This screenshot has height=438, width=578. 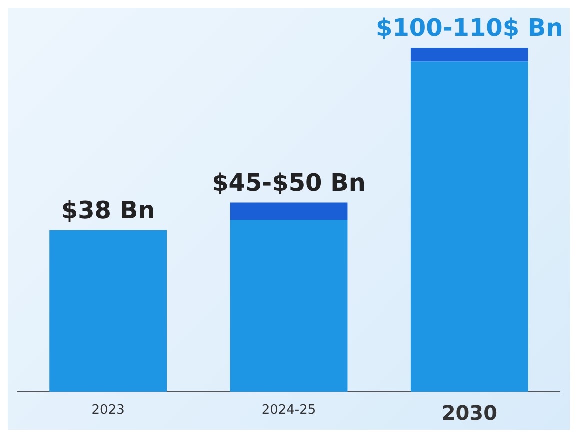 What do you see at coordinates (470, 413) in the screenshot?
I see `x-tick-label: 2030` at bounding box center [470, 413].